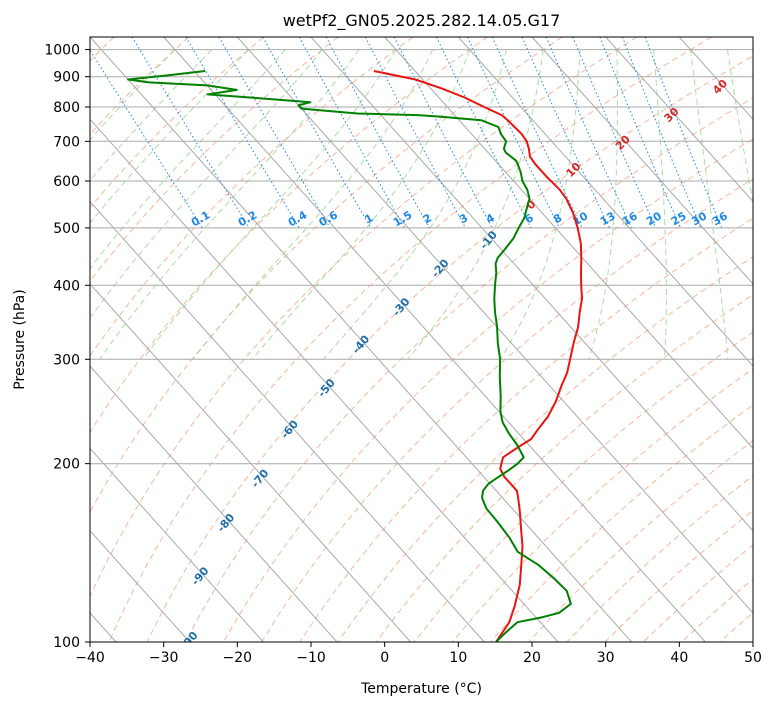  I want to click on y-tick-label: 900, so click(66, 78).